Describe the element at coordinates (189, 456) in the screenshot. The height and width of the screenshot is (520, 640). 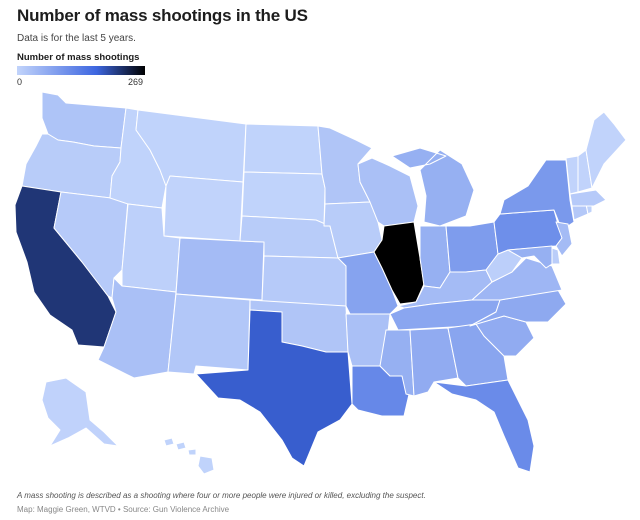
I see `state-hawaii` at that location.